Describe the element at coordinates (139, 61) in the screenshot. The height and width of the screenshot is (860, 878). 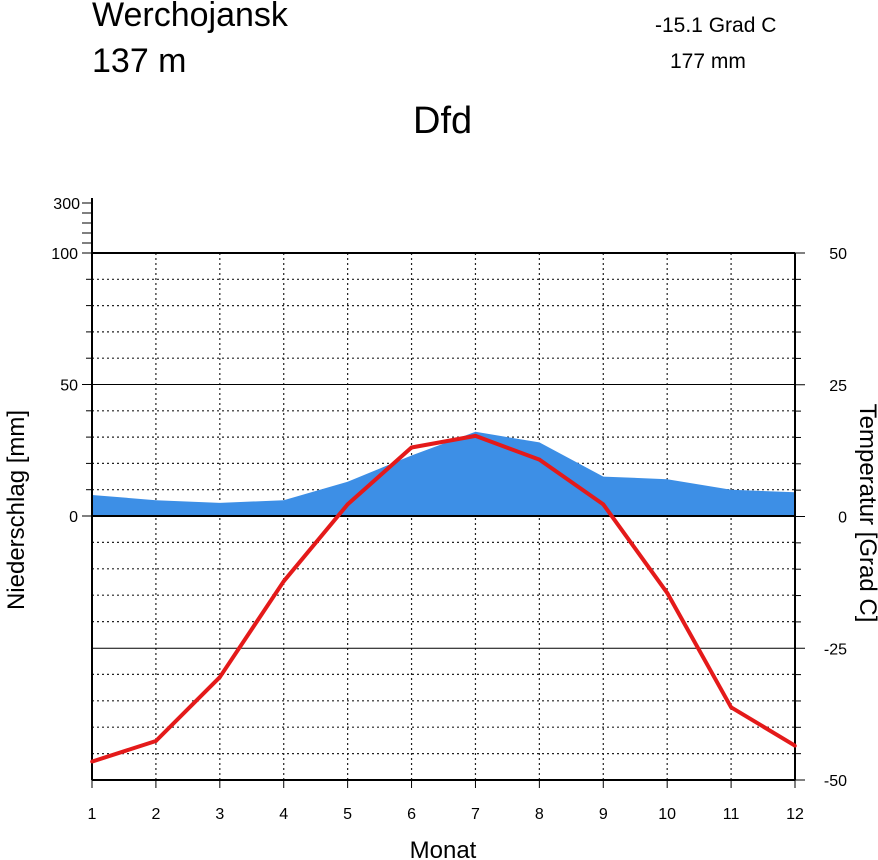
I see `station-elevation: 137 m` at that location.